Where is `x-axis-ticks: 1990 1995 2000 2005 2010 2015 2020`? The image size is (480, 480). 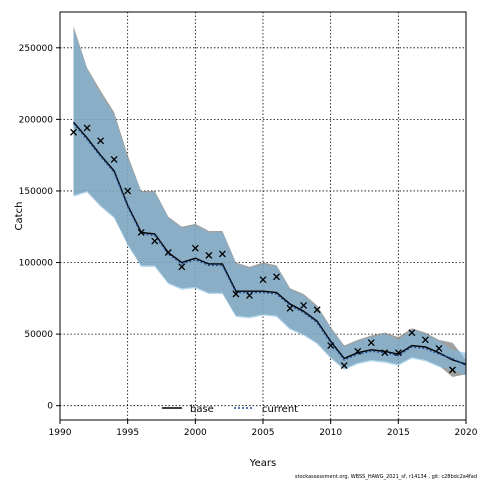
x-axis-ticks: 1990 1995 2000 2005 2010 2015 2020 is located at coordinates (263, 429).